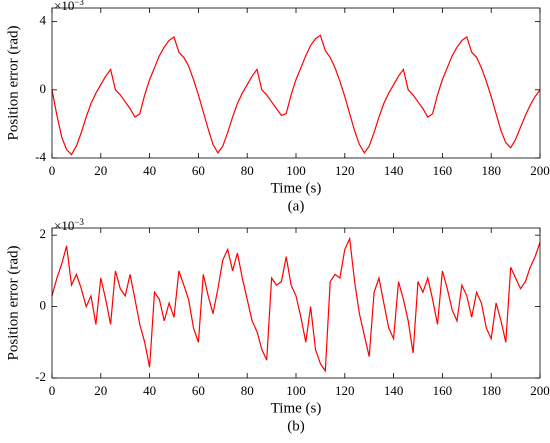 This screenshot has height=443, width=550. I want to click on y-tick-label: -4, so click(40, 156).